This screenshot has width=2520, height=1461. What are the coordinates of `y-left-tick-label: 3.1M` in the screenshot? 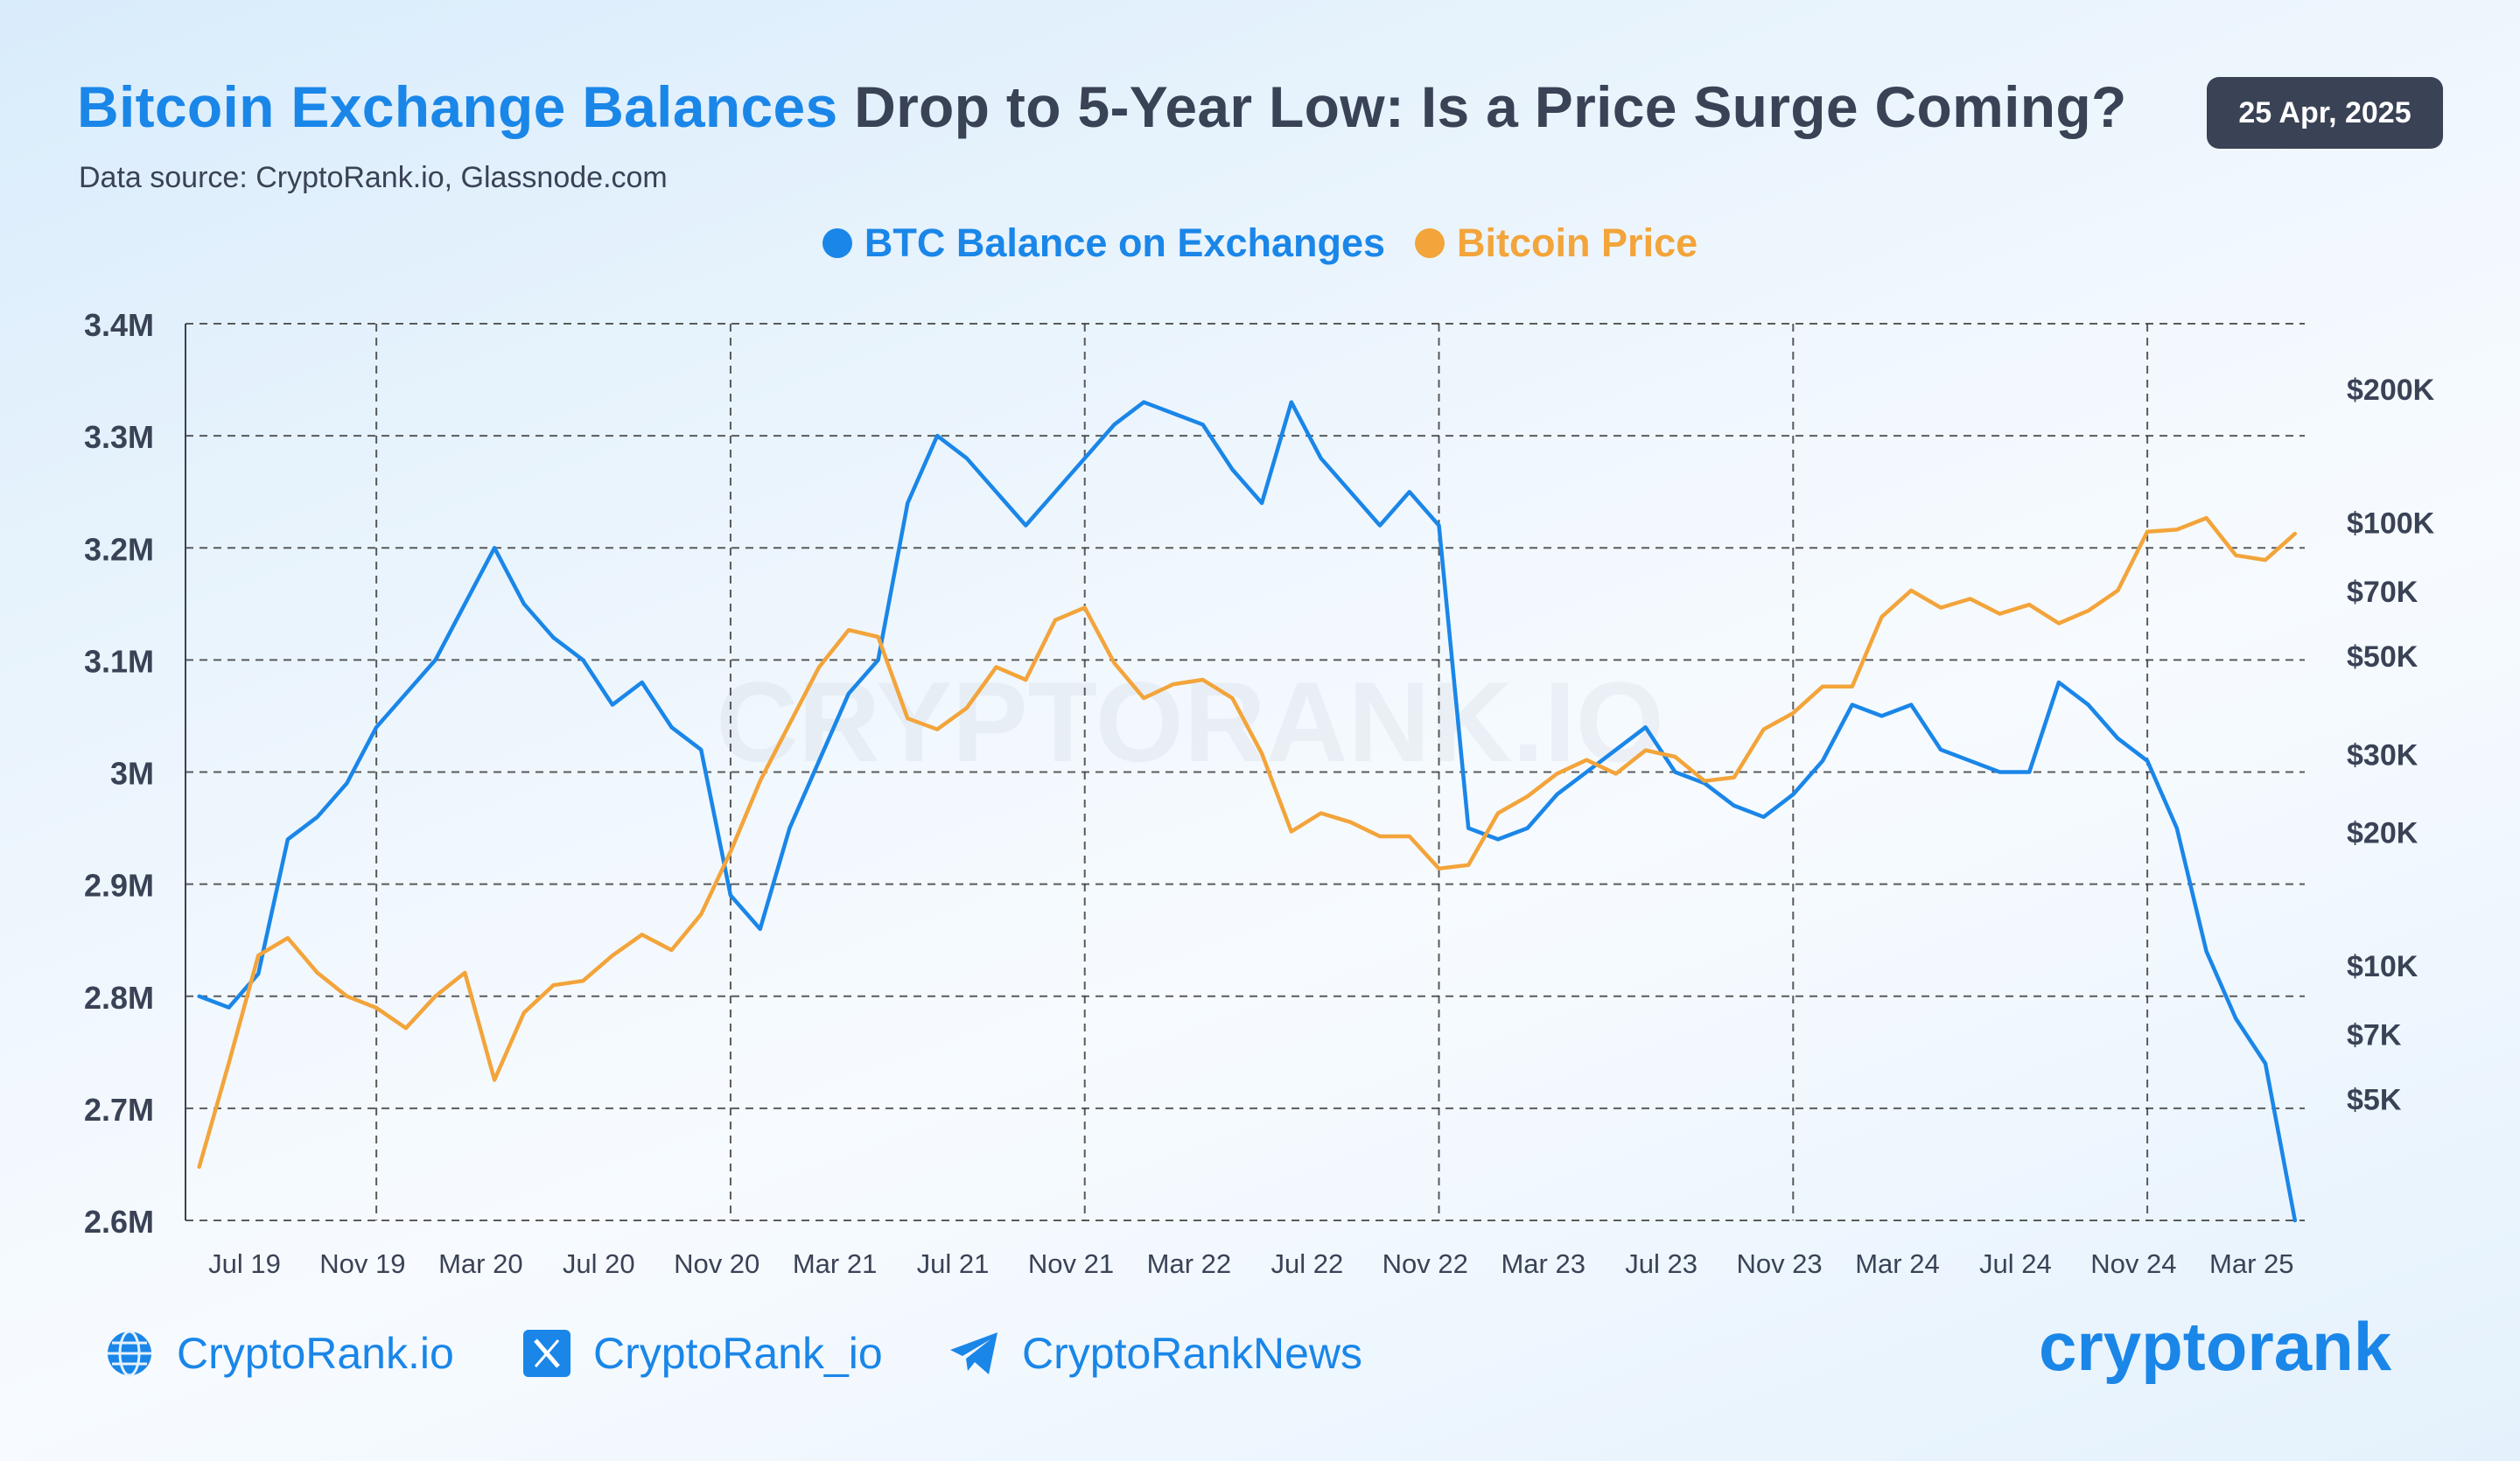 It's located at (119, 661).